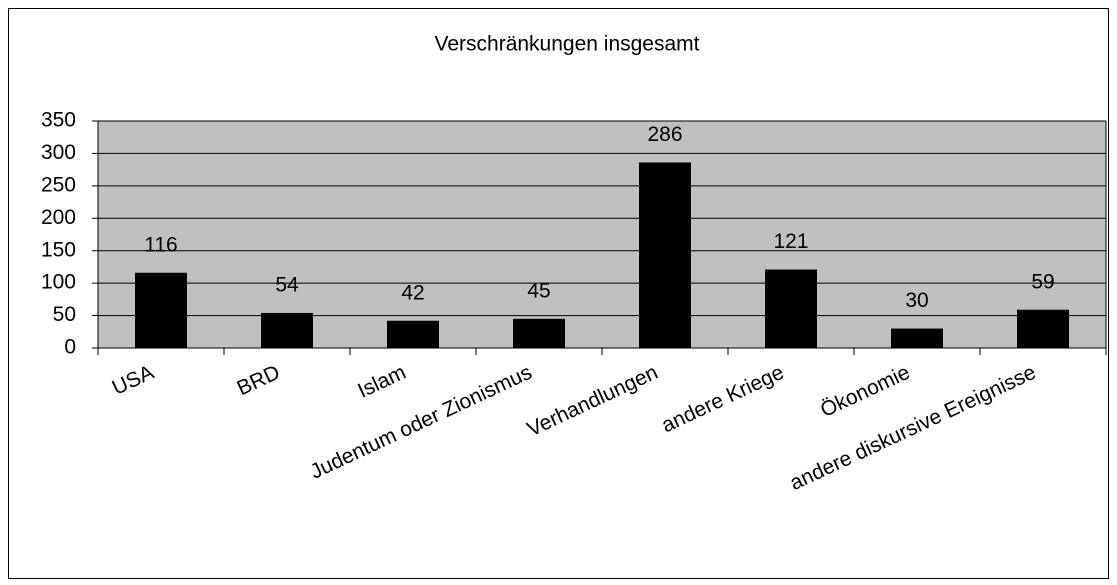 The image size is (1117, 585). Describe the element at coordinates (412, 292) in the screenshot. I see `data-label: 42` at that location.